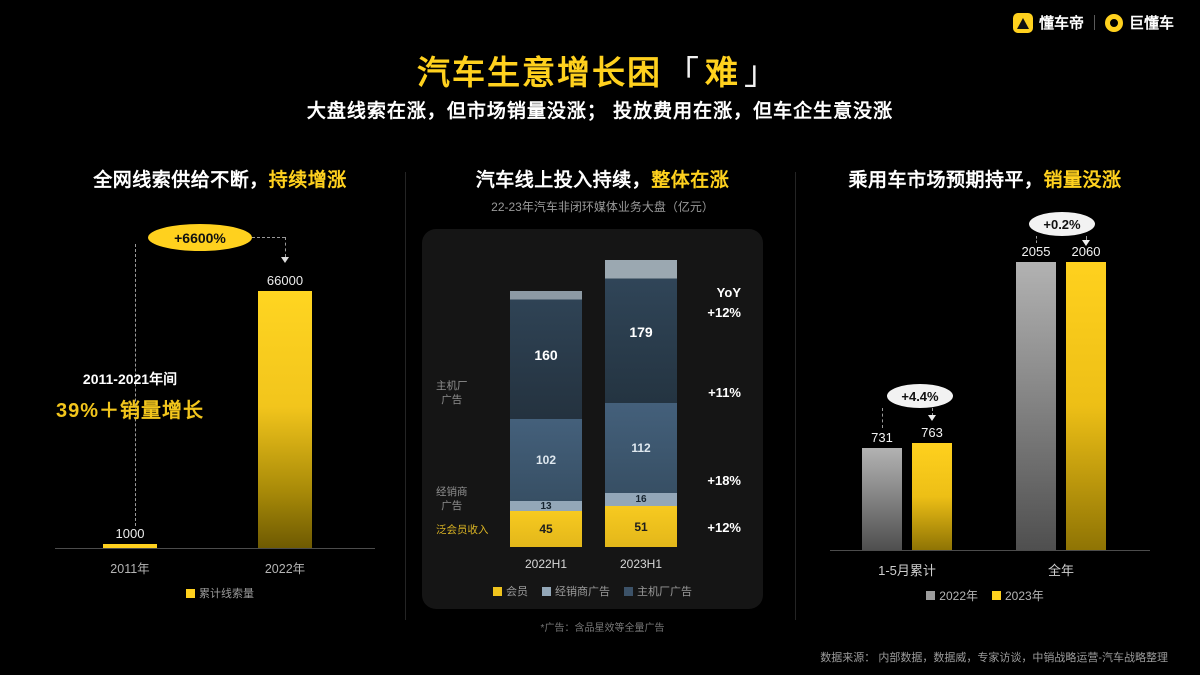  I want to click on bar-2023-ytd: 763, so click(932, 487).